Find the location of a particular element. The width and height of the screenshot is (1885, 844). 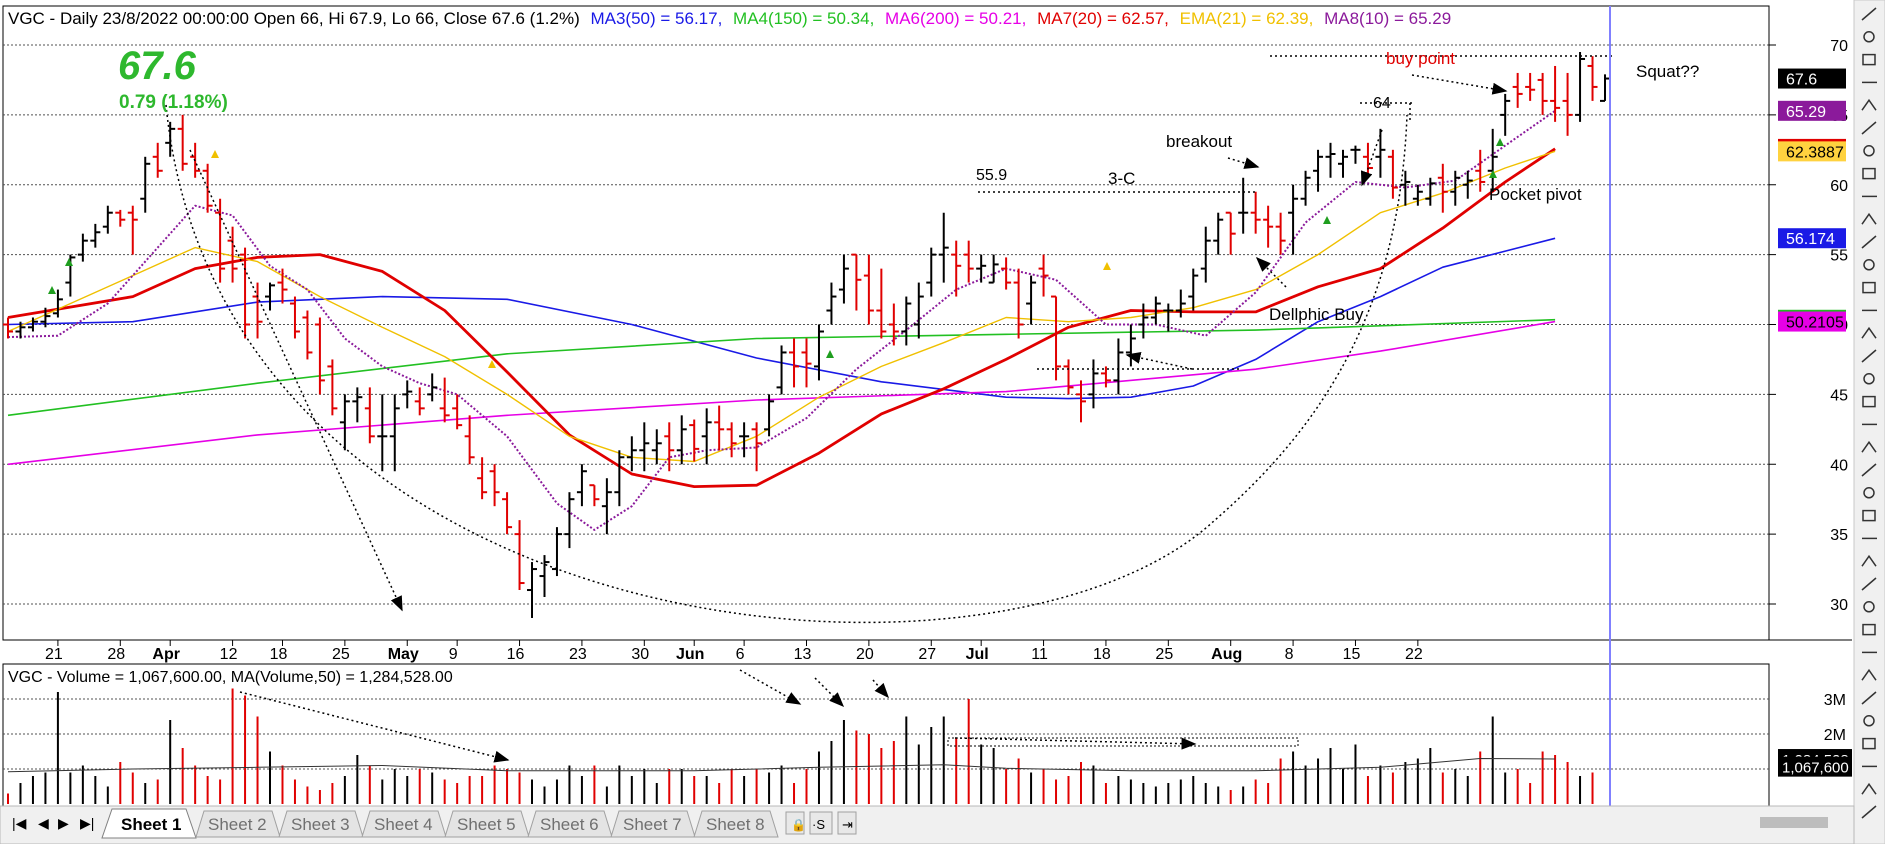

date-tick-label: 25 is located at coordinates (341, 654).